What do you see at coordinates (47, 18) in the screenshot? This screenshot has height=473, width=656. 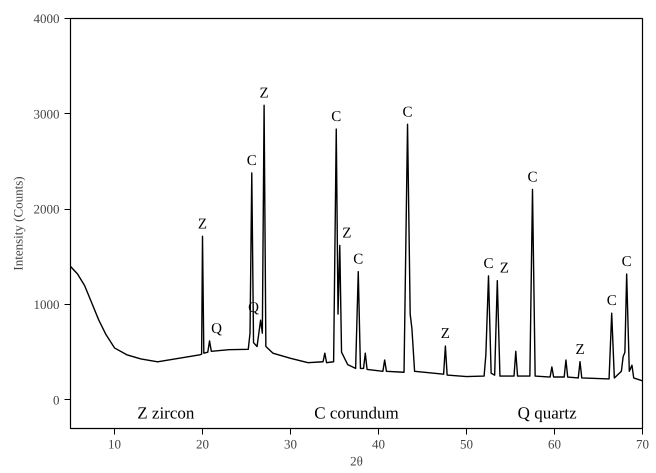 I see `y-tick-label: 4000` at bounding box center [47, 18].